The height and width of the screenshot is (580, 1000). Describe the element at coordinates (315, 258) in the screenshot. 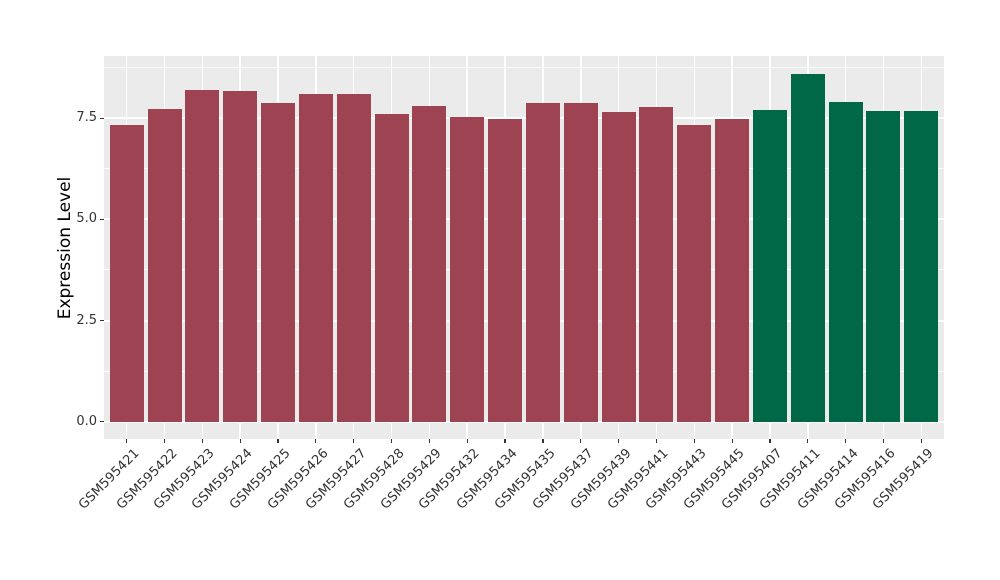

I see `bar-GSM595426` at that location.